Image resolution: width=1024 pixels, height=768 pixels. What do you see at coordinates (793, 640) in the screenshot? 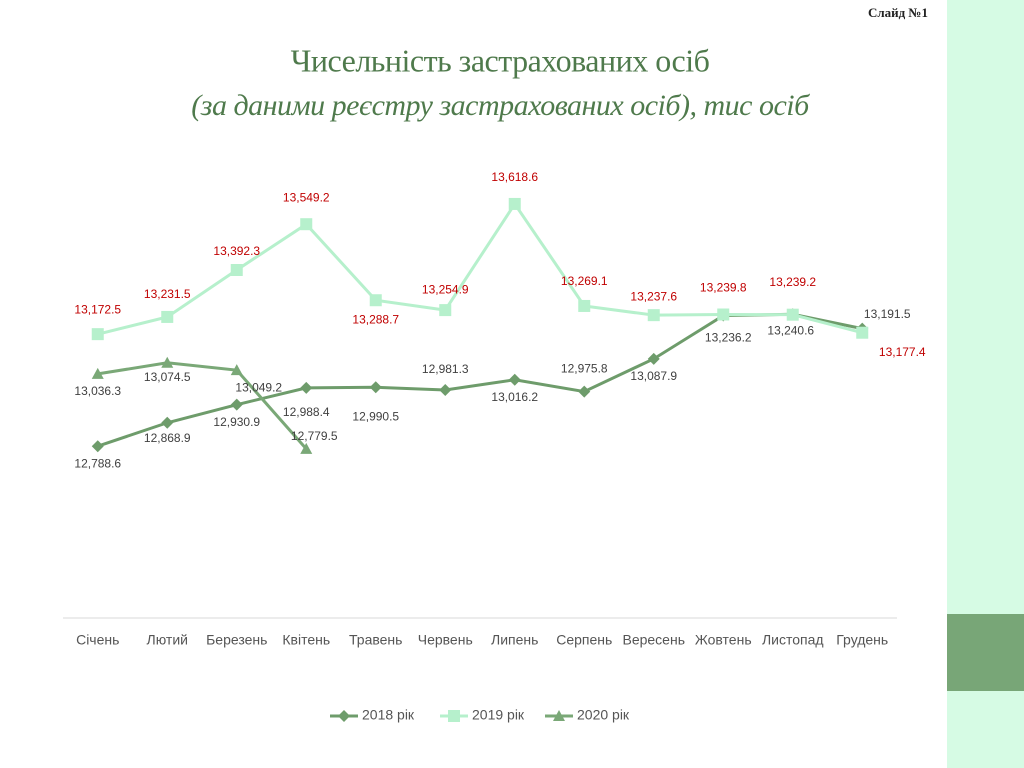
I see `x-tick-label: Листопад` at bounding box center [793, 640].